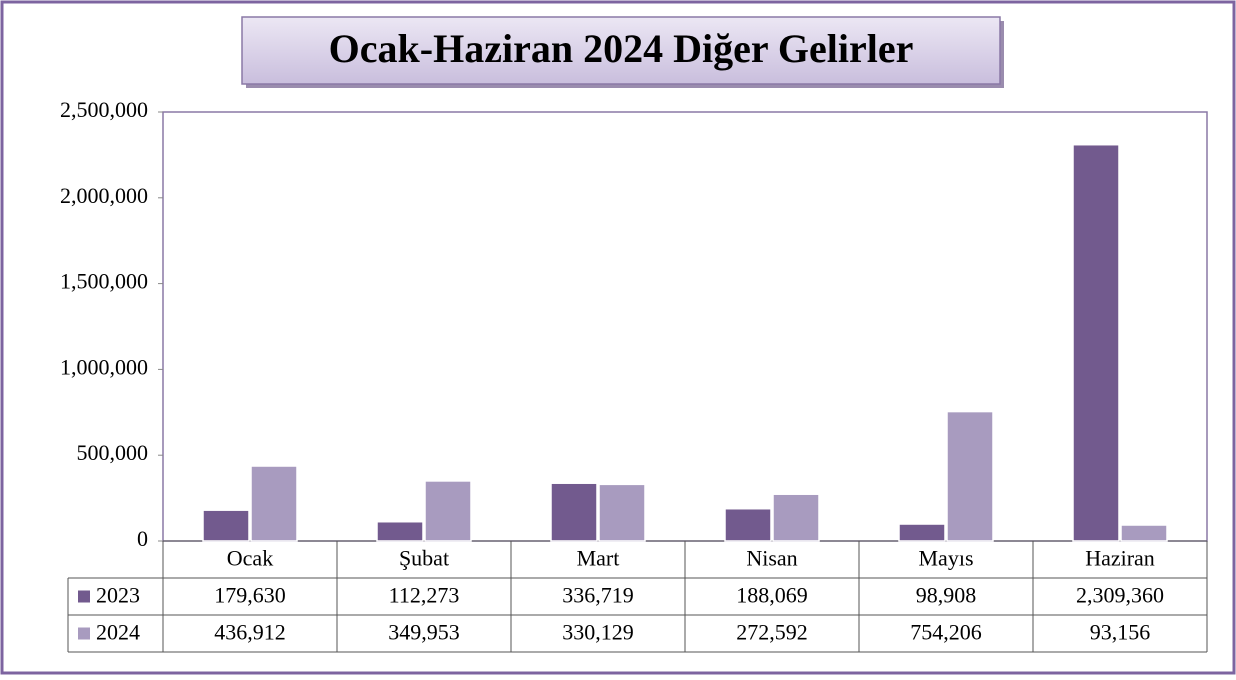  Describe the element at coordinates (946, 595) in the screenshot. I see `data-label: 98,908` at that location.